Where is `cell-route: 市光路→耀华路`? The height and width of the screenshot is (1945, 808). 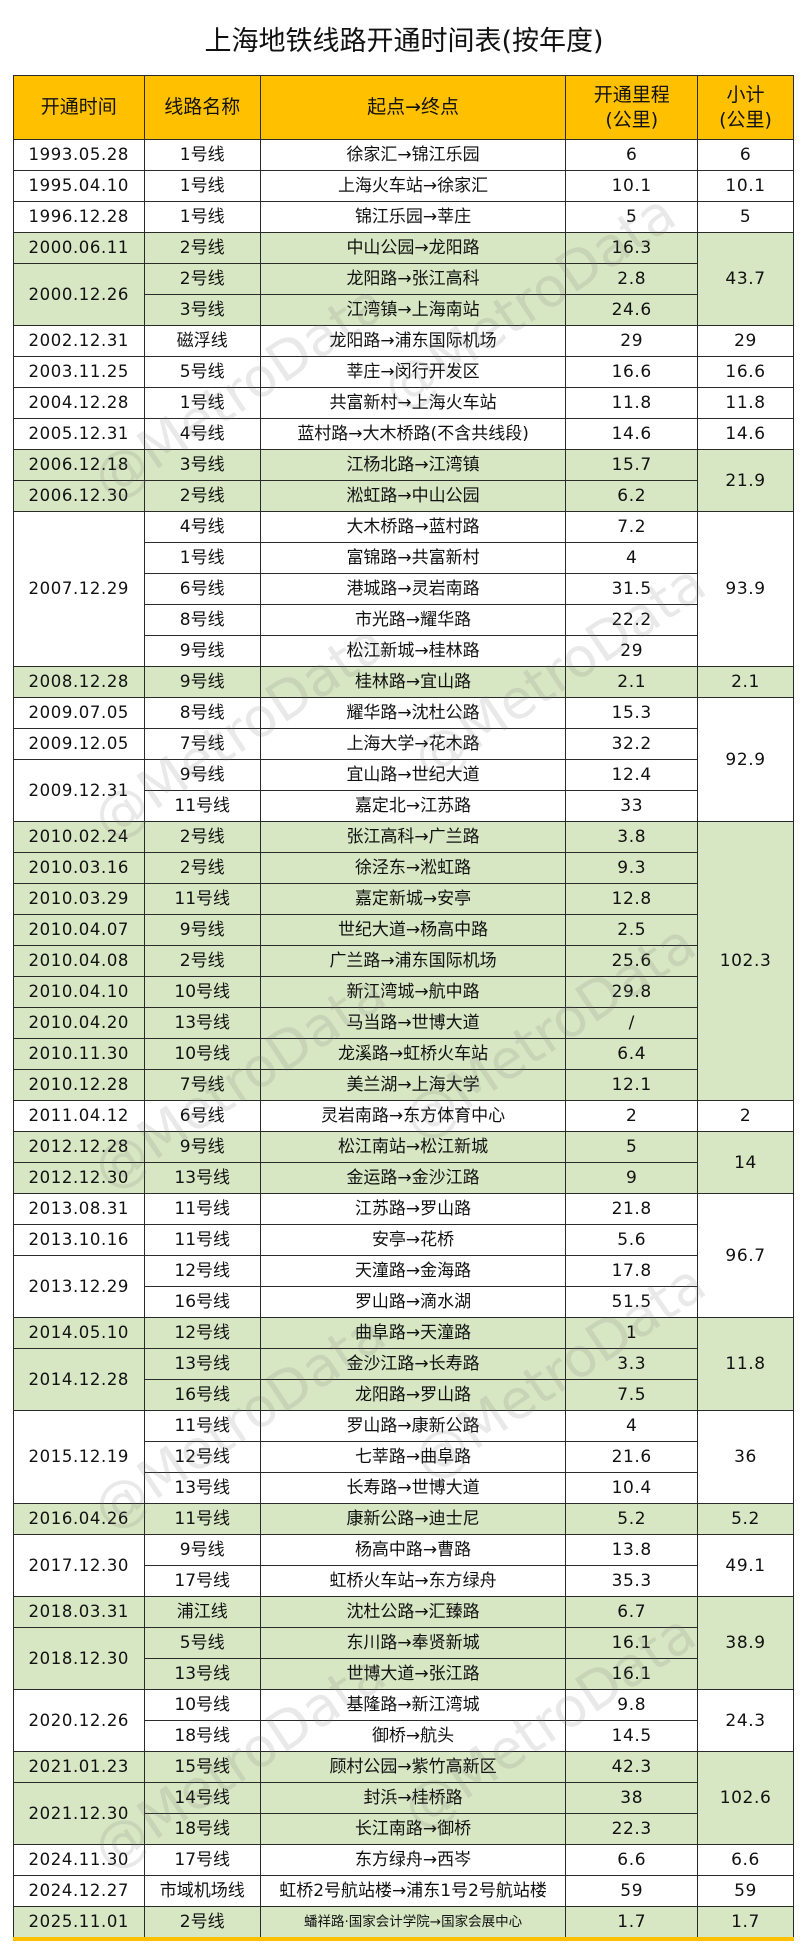
cell-route: 市光路→耀华路 is located at coordinates (413, 620).